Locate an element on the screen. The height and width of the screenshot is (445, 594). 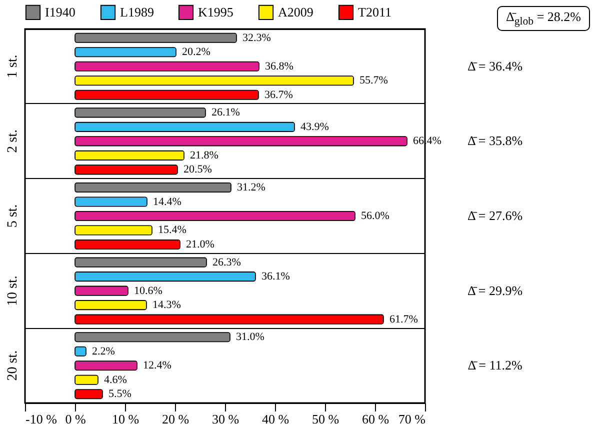
legend-label: K1995 is located at coordinates (216, 12).